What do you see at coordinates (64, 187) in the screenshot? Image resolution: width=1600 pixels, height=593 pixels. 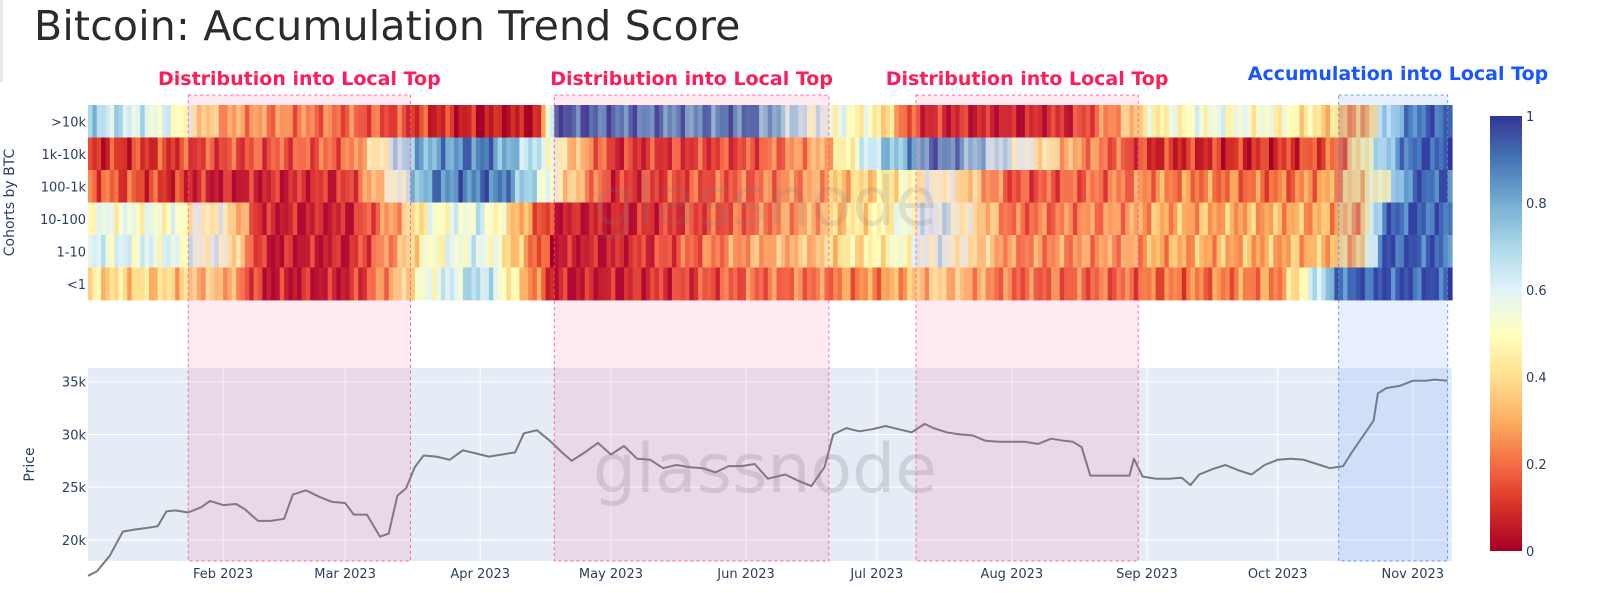 I see `heatmap-row-label: 100-1k` at bounding box center [64, 187].